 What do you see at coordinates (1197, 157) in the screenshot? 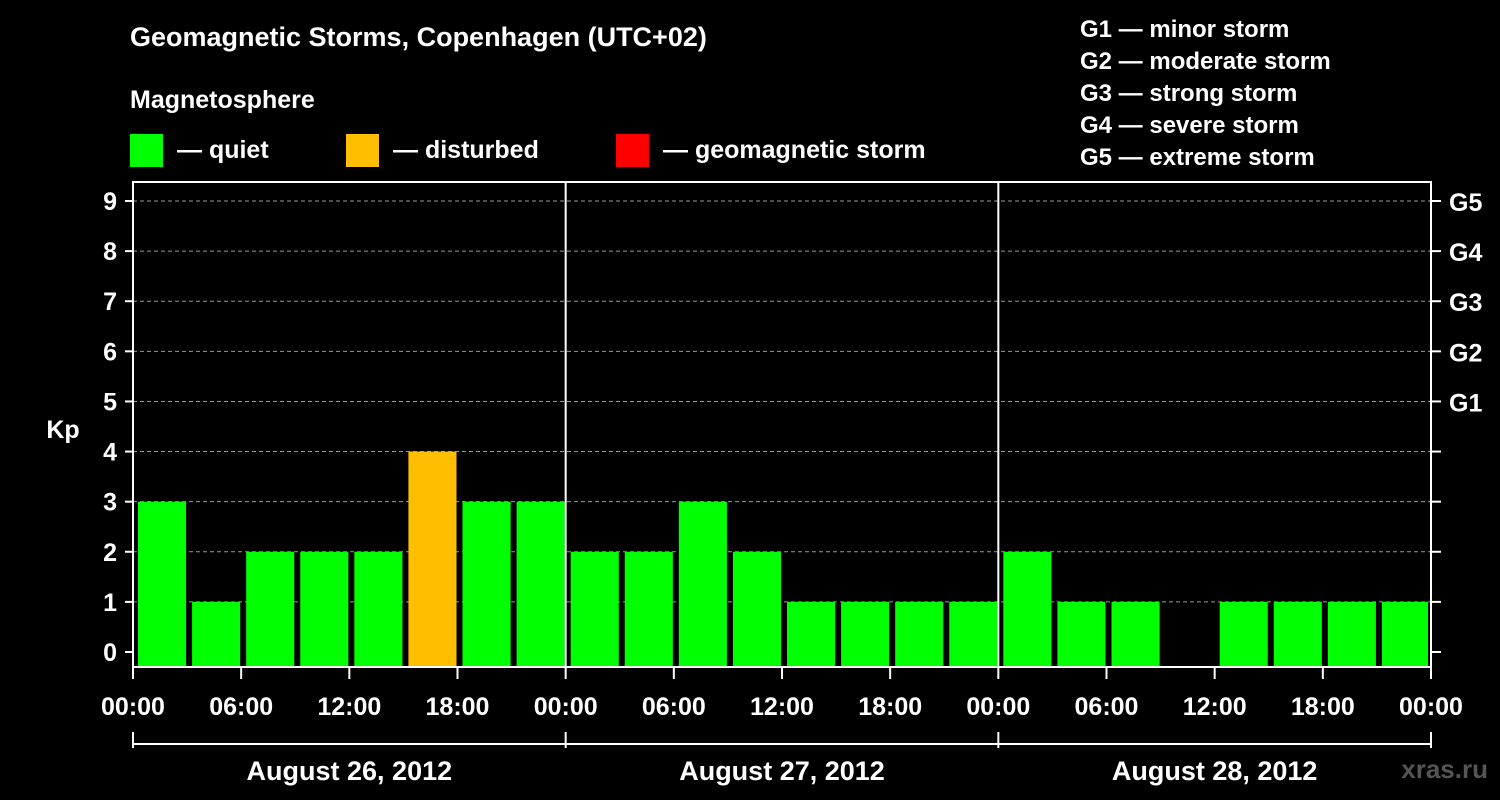
I see `g-scale-g5: G5 — extreme storm` at bounding box center [1197, 157].